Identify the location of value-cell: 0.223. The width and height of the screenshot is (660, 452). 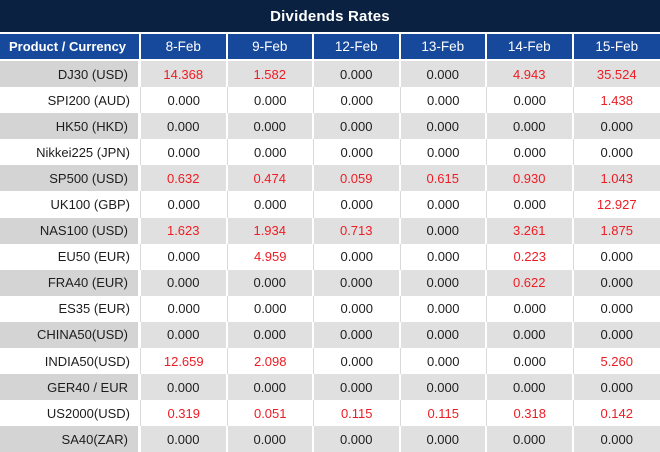
(530, 256).